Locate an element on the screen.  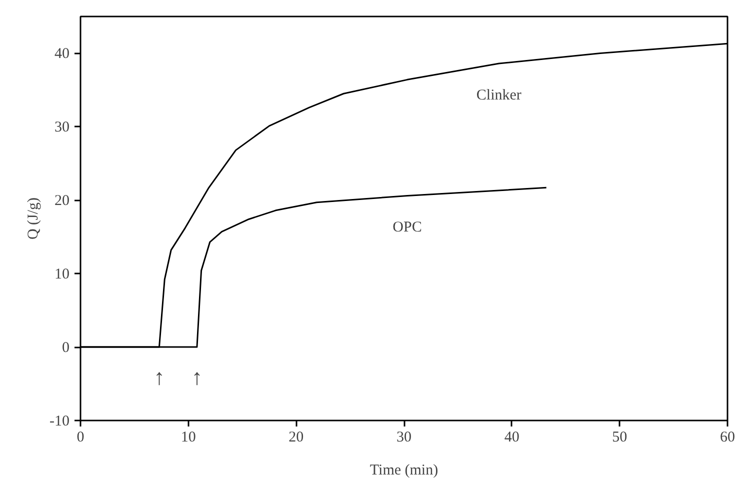
series-label: Clinker is located at coordinates (499, 96).